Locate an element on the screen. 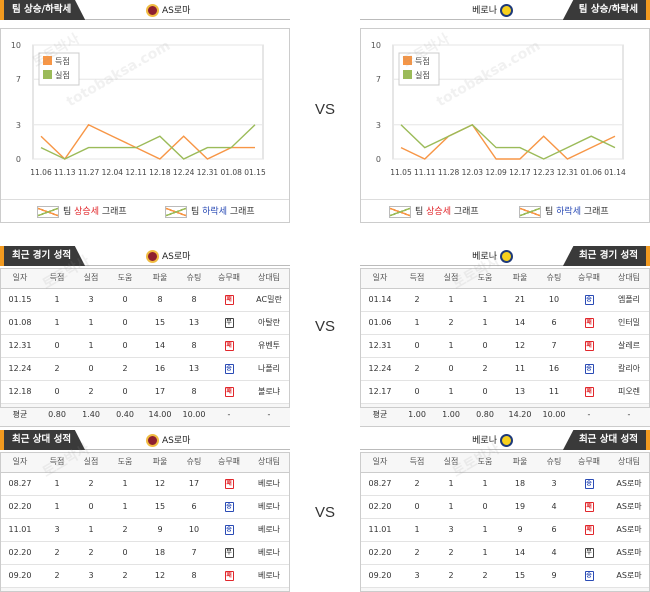 The image size is (650, 592). table-row: 12.17 0 1 0 13 11 패 피오렌 is located at coordinates (505, 392).